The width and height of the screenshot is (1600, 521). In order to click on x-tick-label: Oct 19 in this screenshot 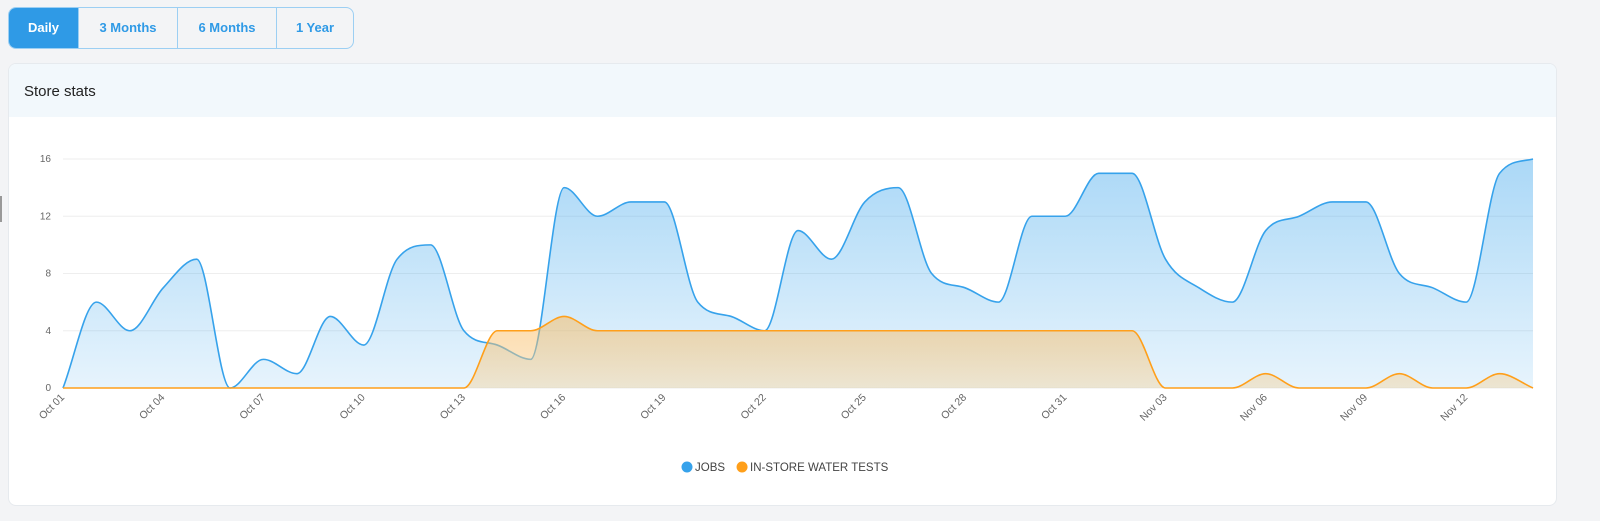, I will do `click(653, 407)`.